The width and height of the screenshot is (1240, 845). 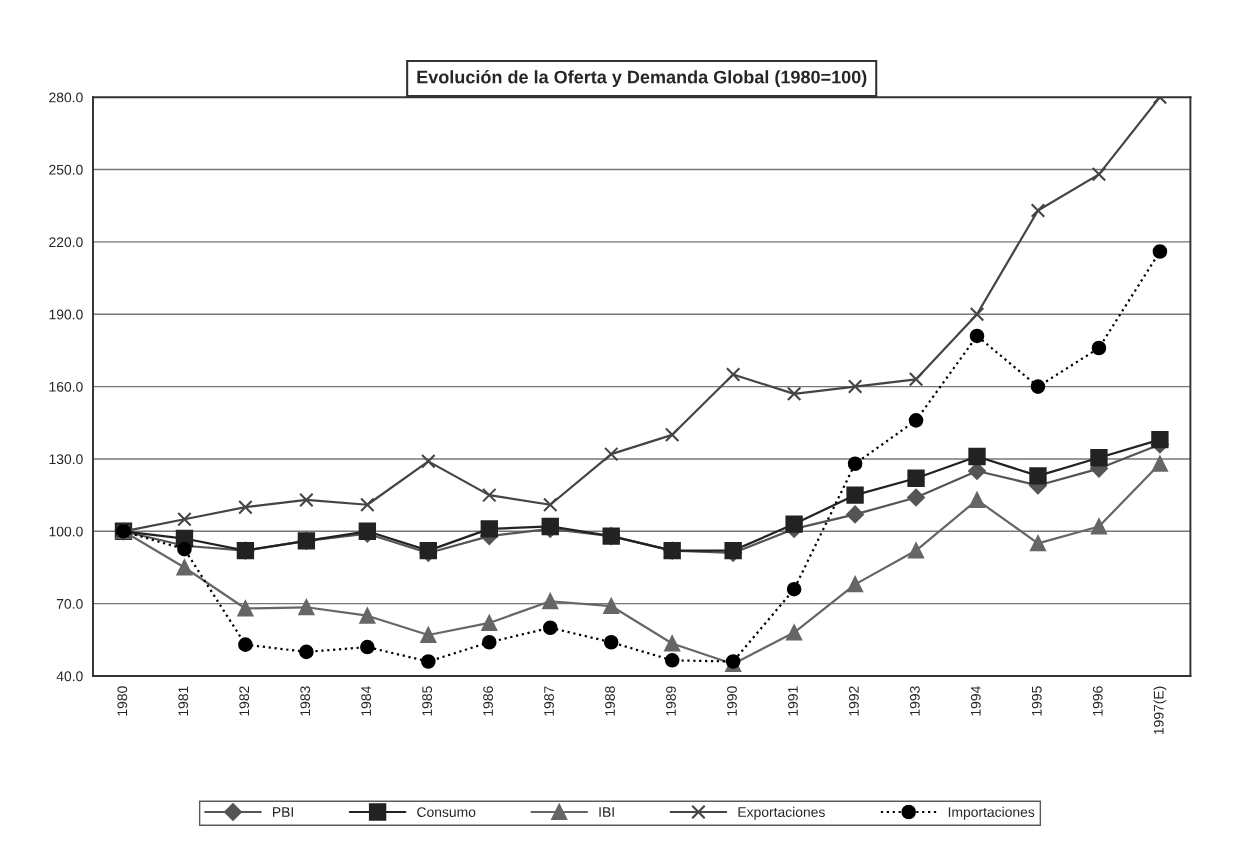 What do you see at coordinates (244, 701) in the screenshot?
I see `x-tick-label: 1982` at bounding box center [244, 701].